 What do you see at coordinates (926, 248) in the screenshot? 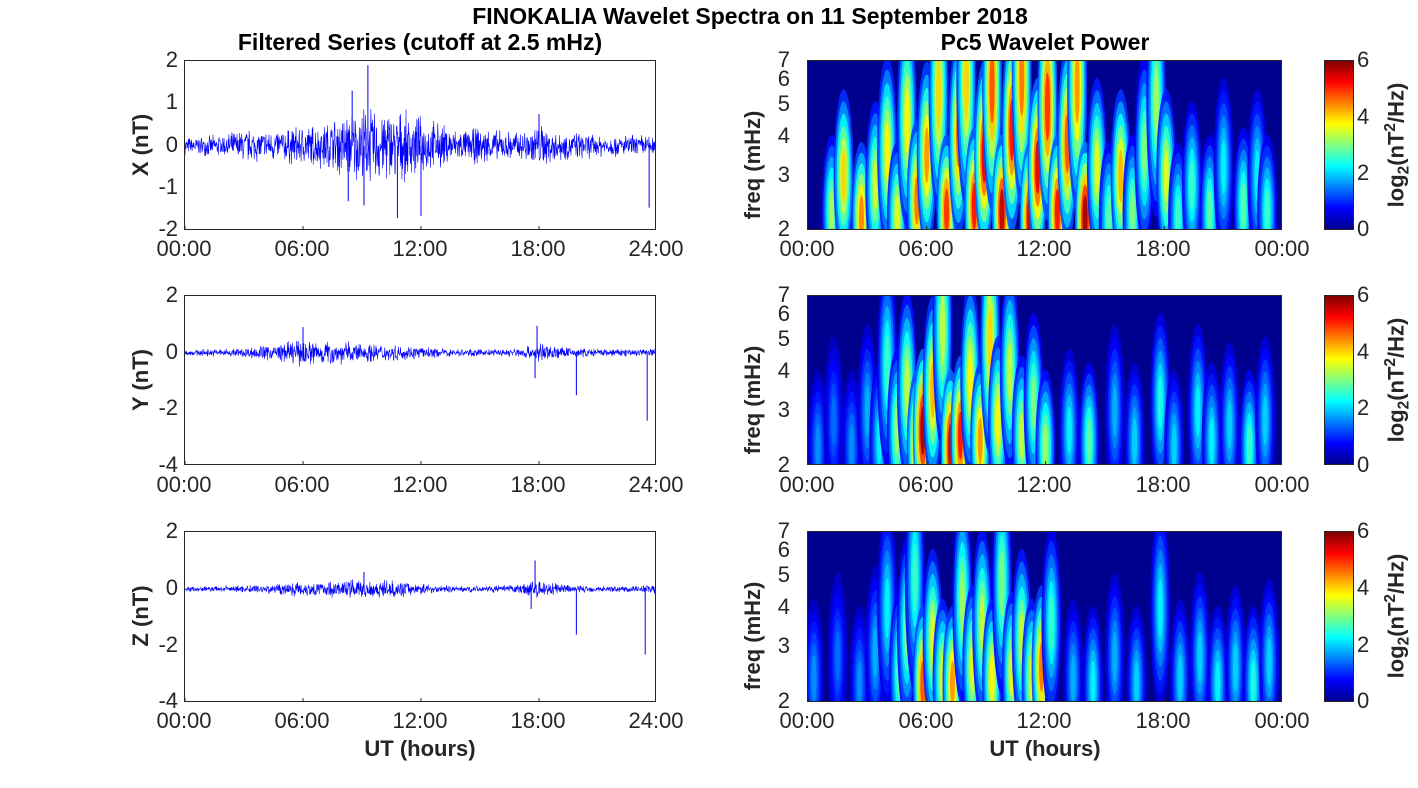
I see `hx-xtick-6: 06:00` at bounding box center [926, 248].